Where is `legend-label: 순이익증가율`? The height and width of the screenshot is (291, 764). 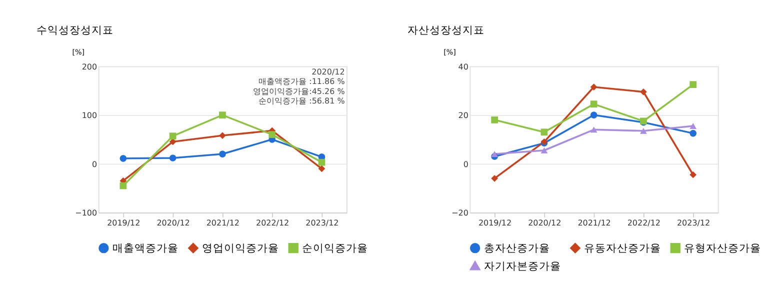
legend-label: 순이익증가율 is located at coordinates (335, 248).